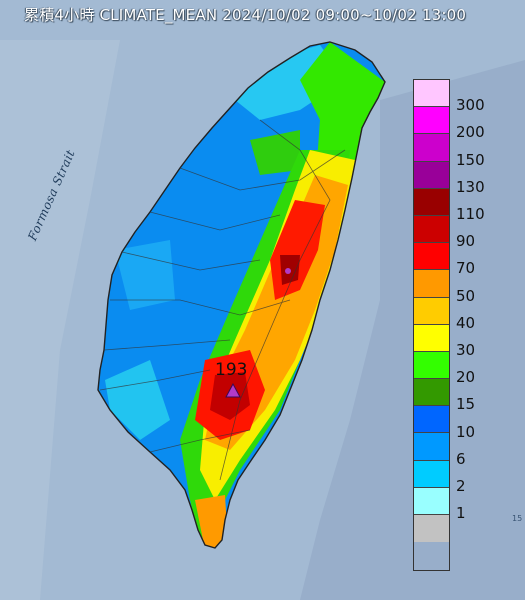 The width and height of the screenshot is (525, 600). What do you see at coordinates (470, 132) in the screenshot?
I see `legend-label: 200` at bounding box center [470, 132].